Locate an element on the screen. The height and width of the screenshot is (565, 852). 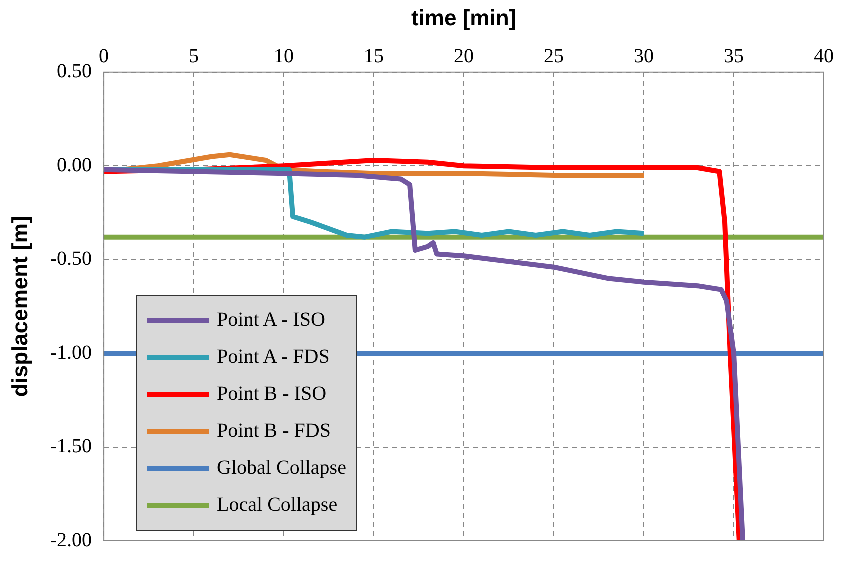
y-tick-label: 0.50 is located at coordinates (74, 71).